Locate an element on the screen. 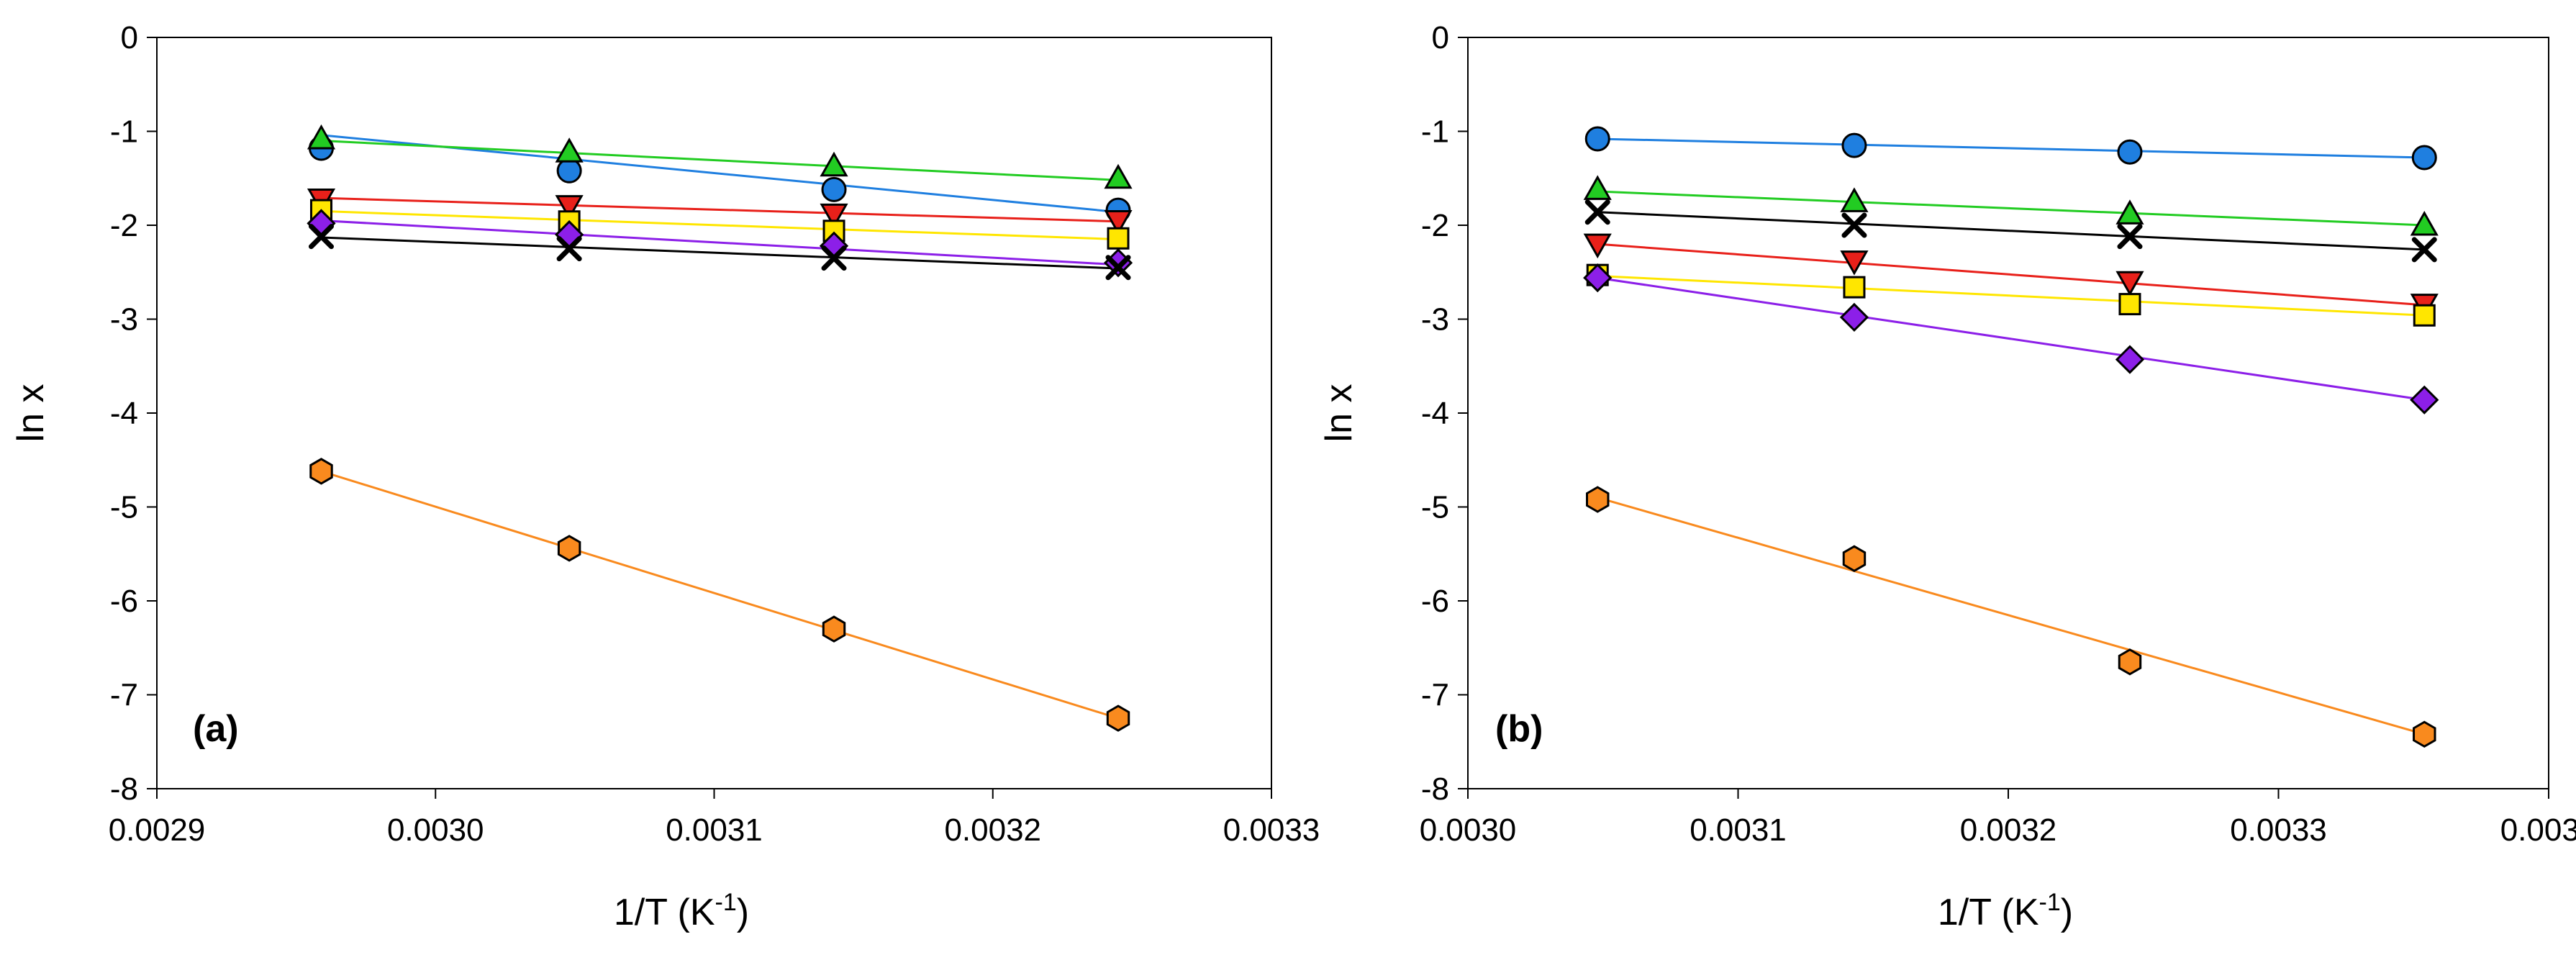 The height and width of the screenshot is (965, 2576). x-axis-title-close: ) is located at coordinates (743, 913).